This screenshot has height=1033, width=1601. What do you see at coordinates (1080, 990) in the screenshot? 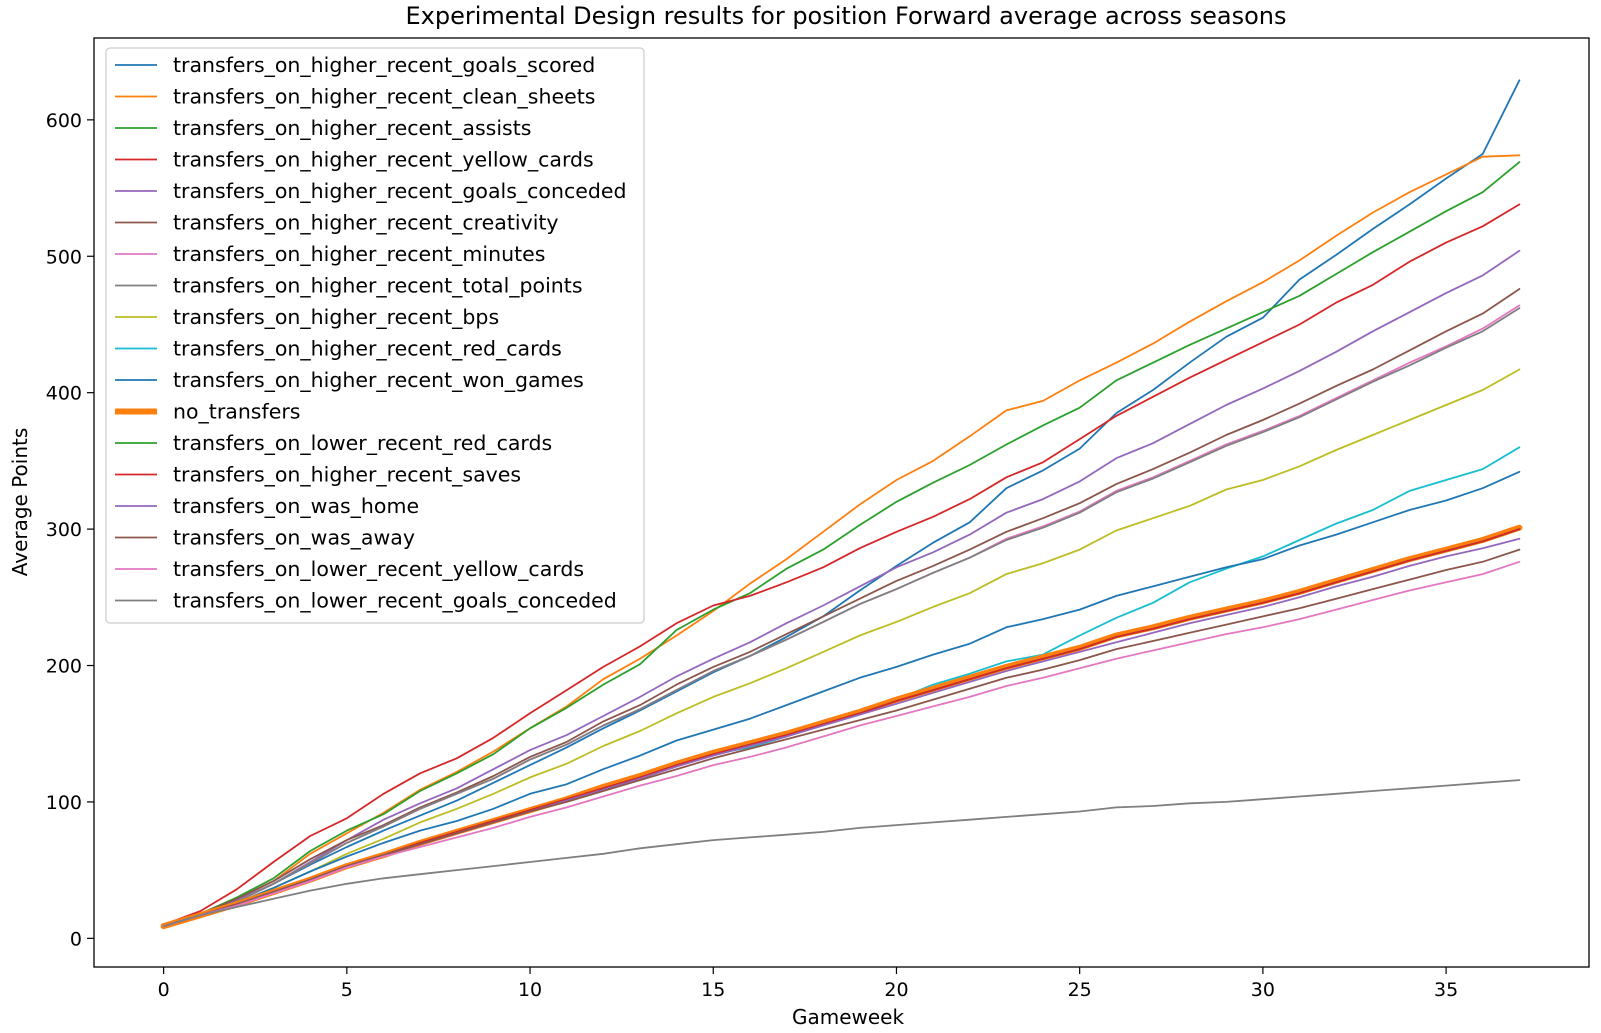
I see `x-tick-label: 25` at bounding box center [1080, 990].